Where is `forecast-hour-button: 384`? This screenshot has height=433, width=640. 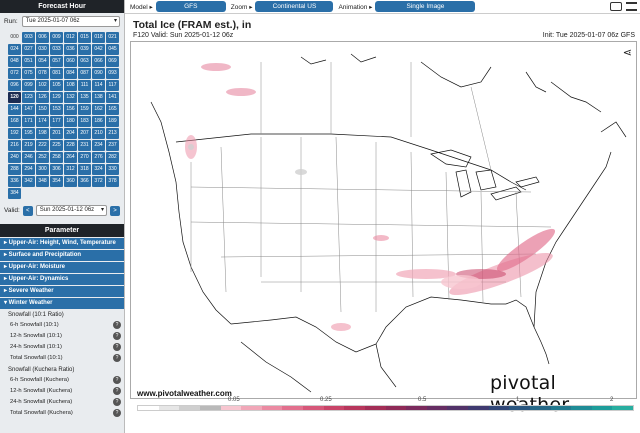
forecast-hour-button: 384 is located at coordinates (14, 193).